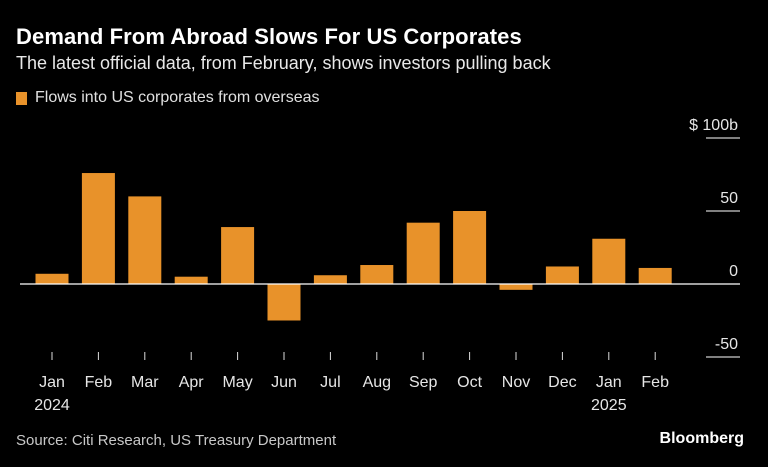  I want to click on x-tick-label: Nov, so click(516, 382).